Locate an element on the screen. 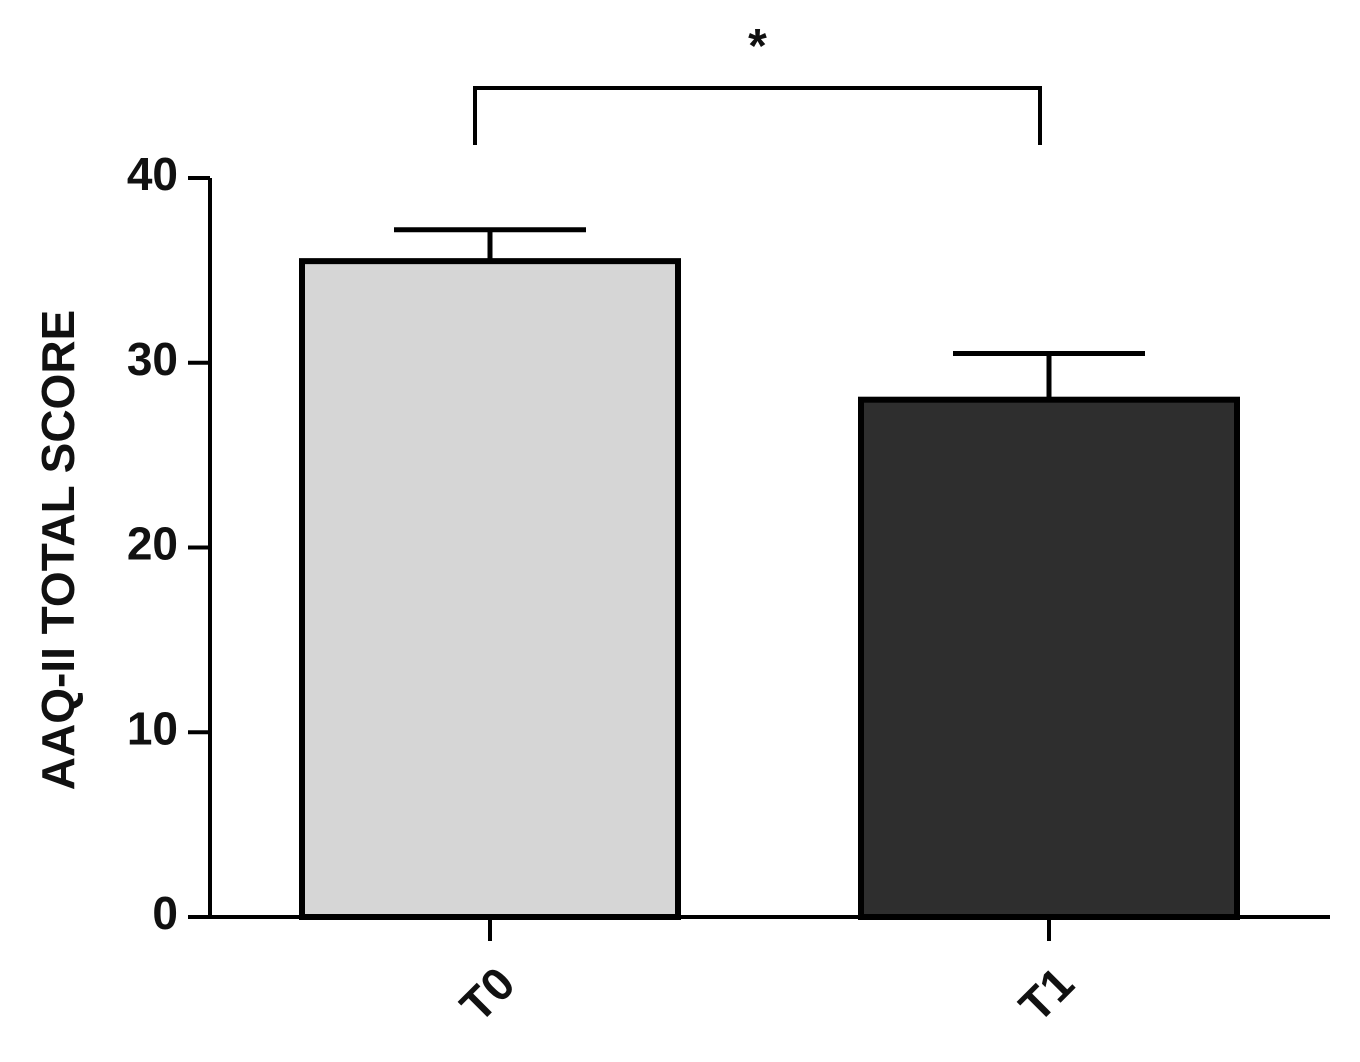 The height and width of the screenshot is (1062, 1360). y-tick-label: 30 is located at coordinates (152, 359).